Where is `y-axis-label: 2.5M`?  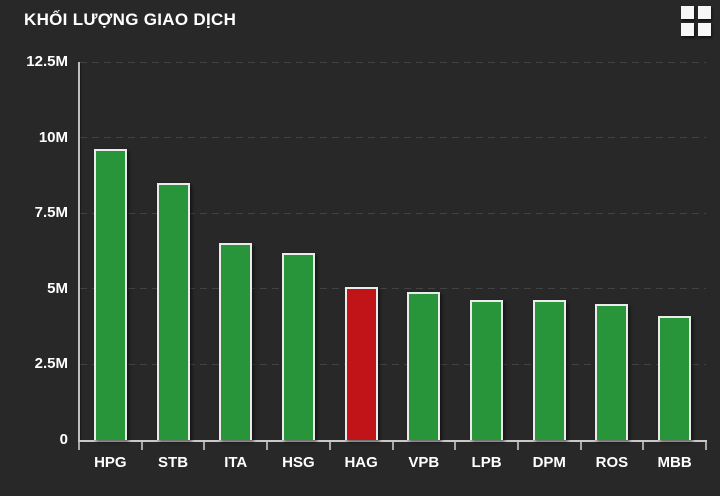
y-axis-label: 2.5M is located at coordinates (51, 364).